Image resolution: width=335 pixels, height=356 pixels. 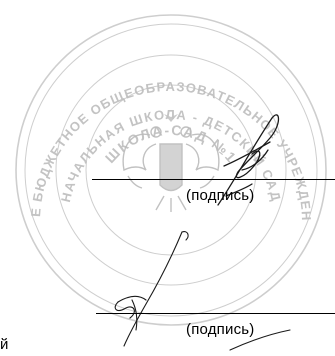 I want to click on cut-off-text-fragment: й, so click(x=4, y=344).